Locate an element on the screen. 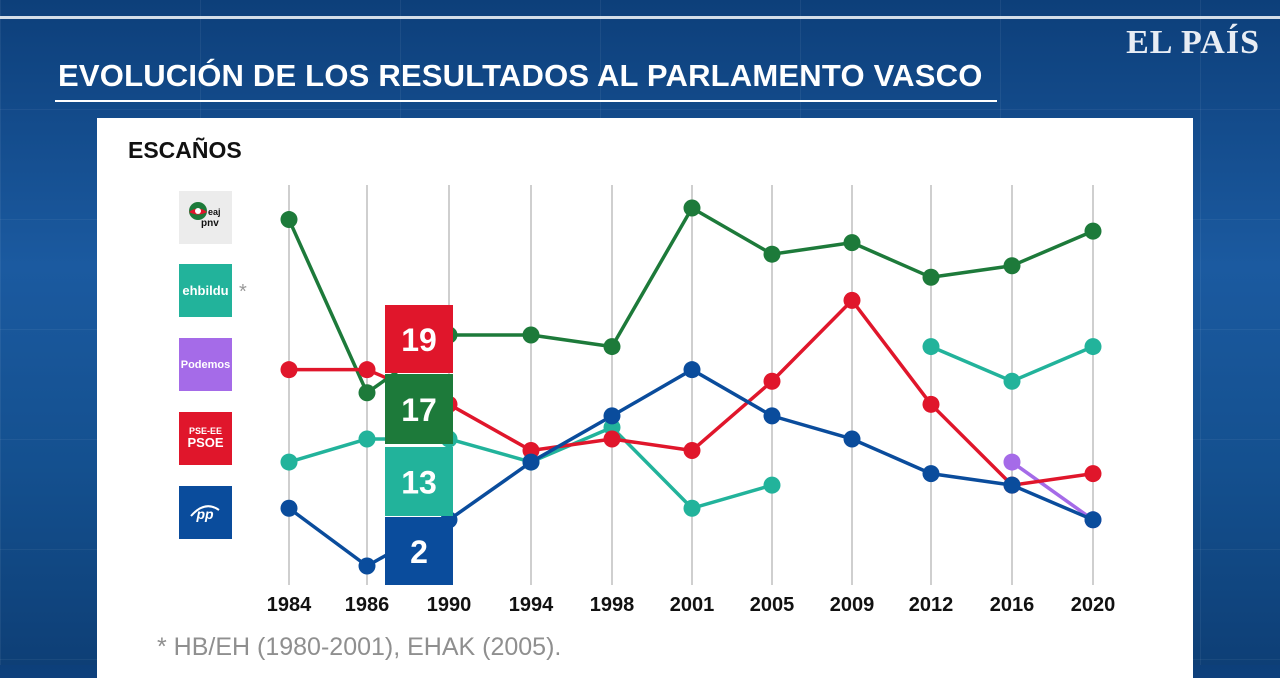  legend-podemos: Podemos is located at coordinates (205, 364).